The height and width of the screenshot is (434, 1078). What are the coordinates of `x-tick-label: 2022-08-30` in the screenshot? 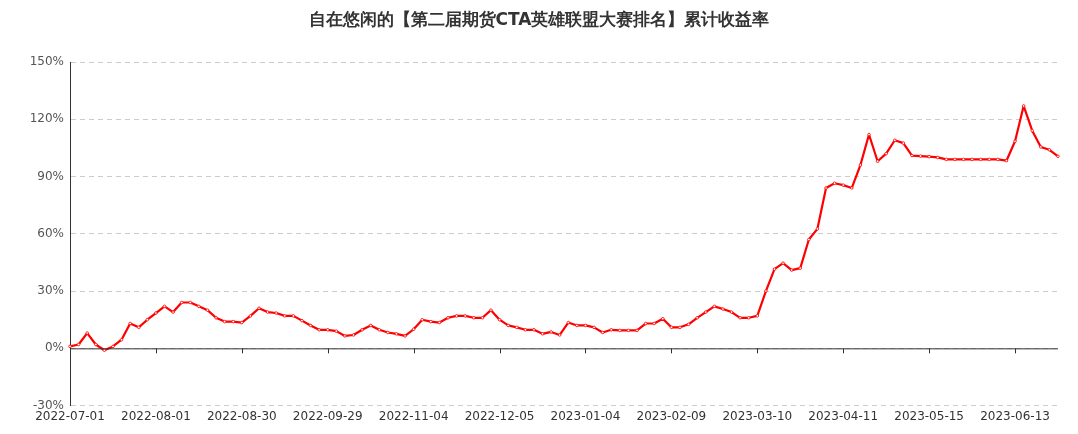 It's located at (241, 415).